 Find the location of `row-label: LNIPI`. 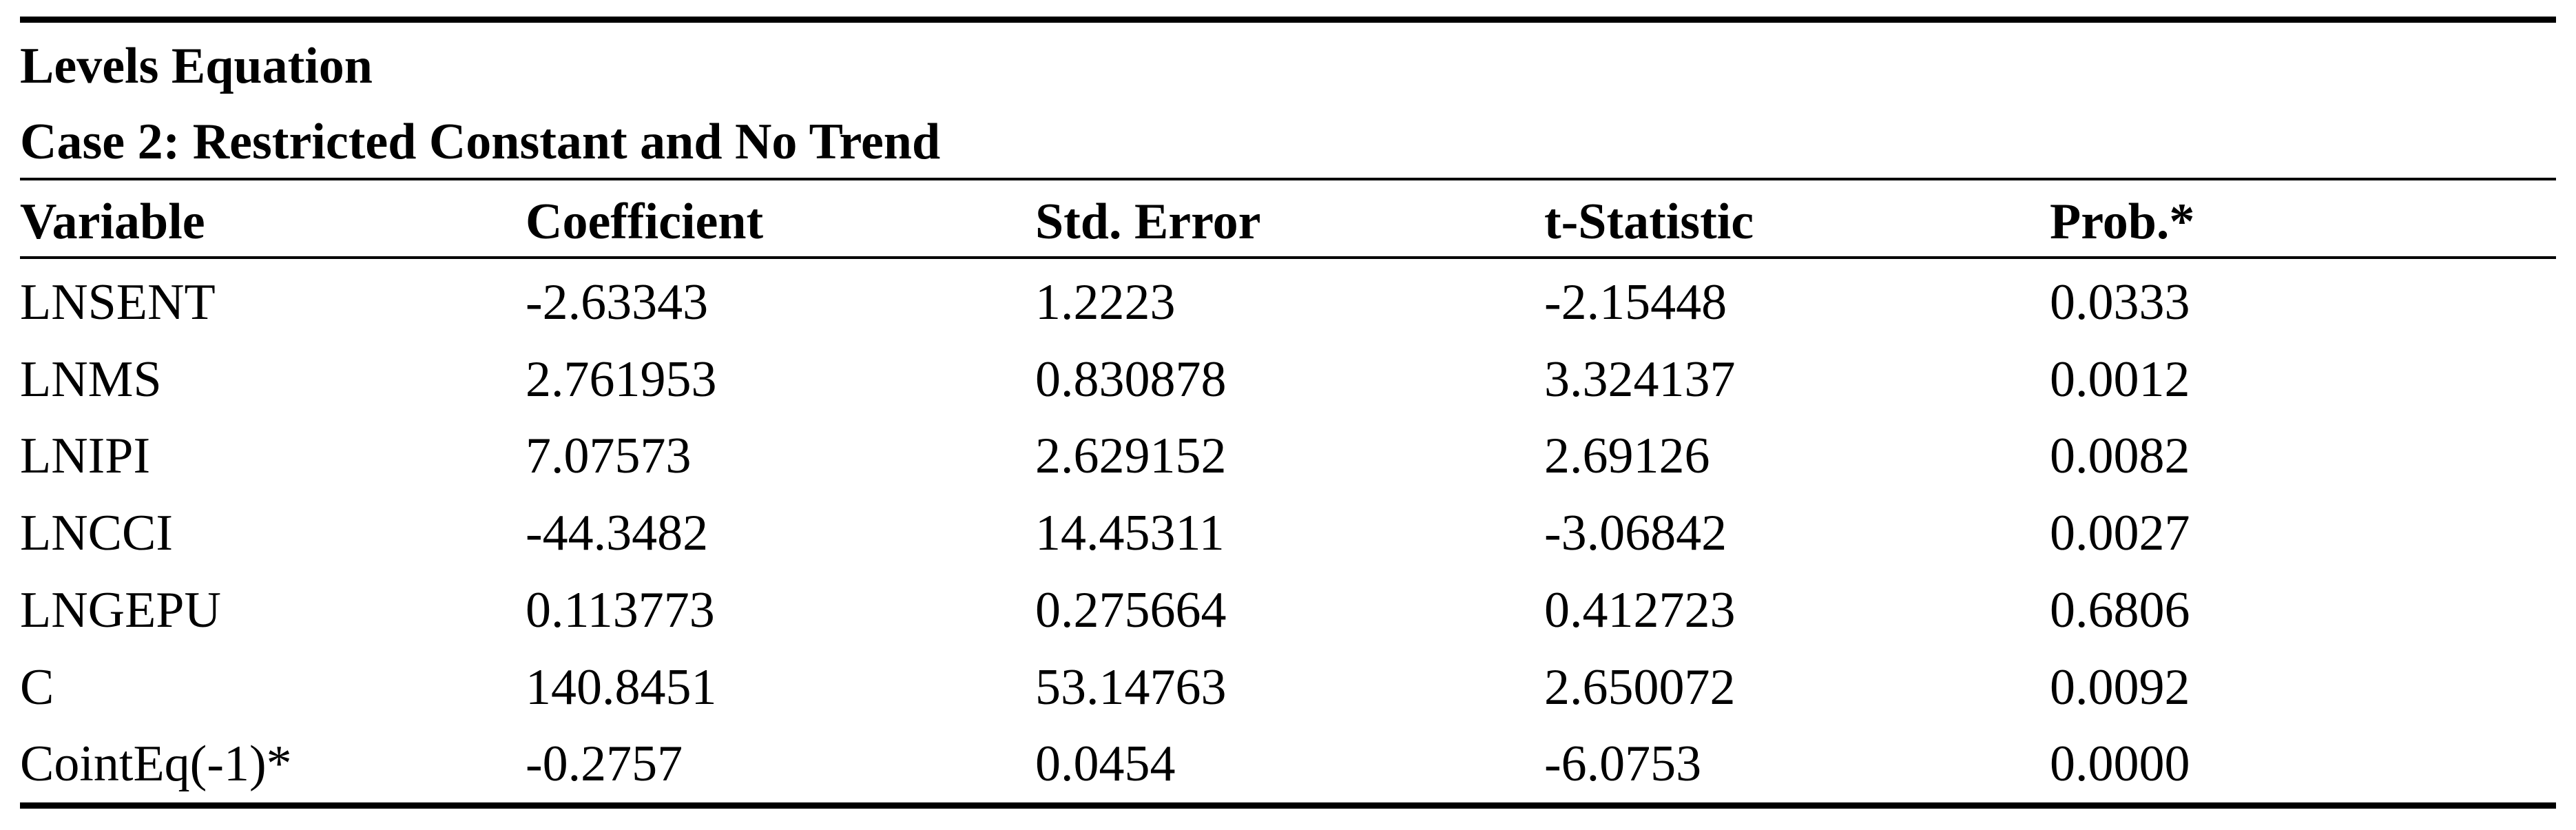

row-label: LNIPI is located at coordinates (85, 456).